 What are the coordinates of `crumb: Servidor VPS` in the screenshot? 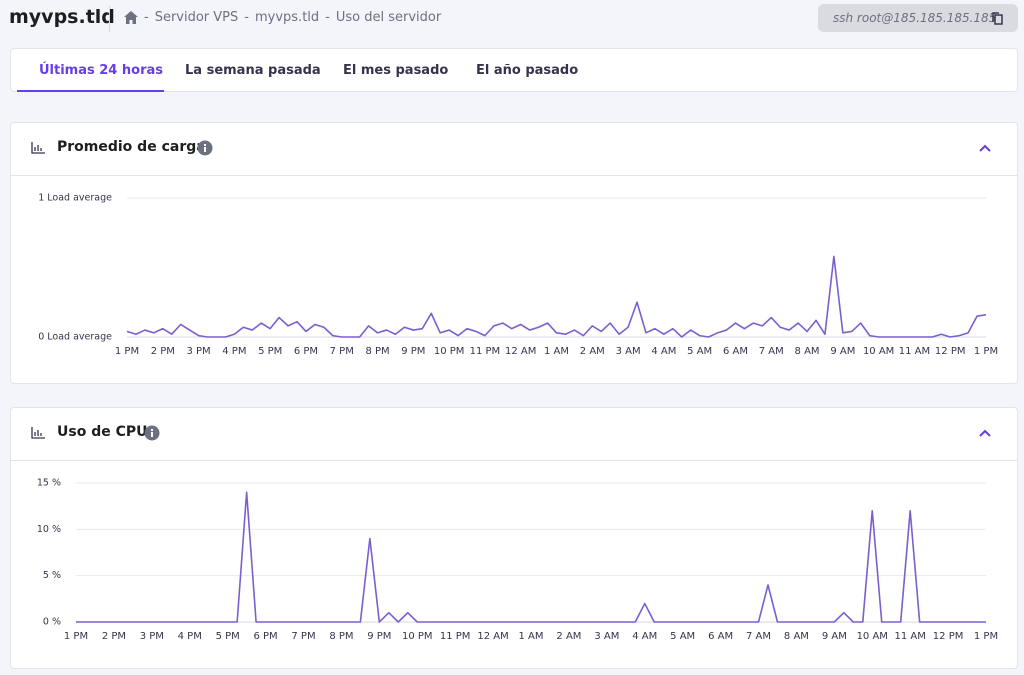 It's located at (196, 17).